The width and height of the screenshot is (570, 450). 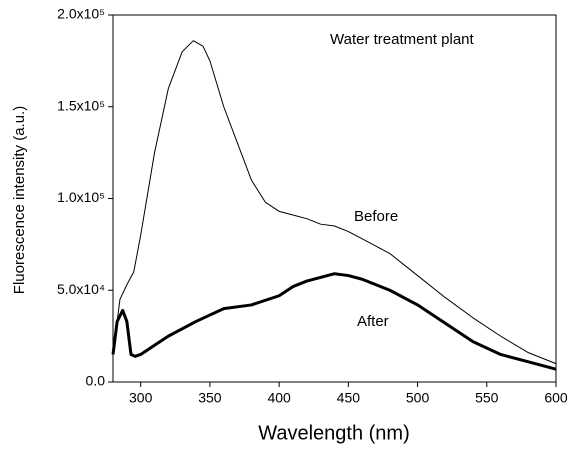 I want to click on y-tick-label: 0.0, so click(x=96, y=381).